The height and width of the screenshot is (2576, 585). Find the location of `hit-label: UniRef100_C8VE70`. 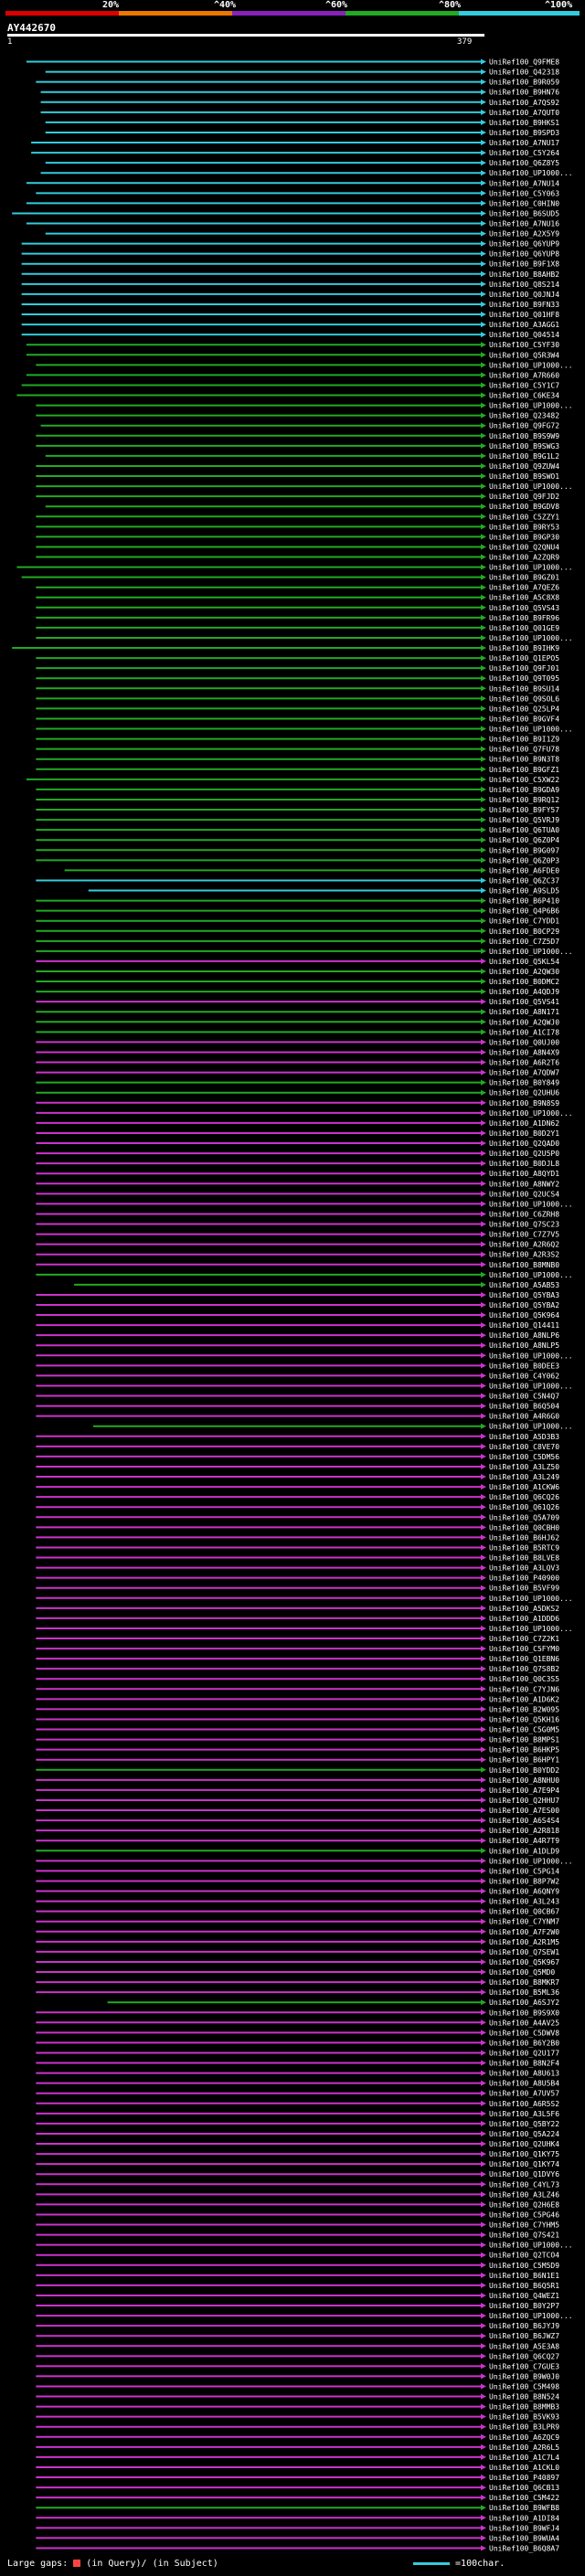

hit-label: UniRef100_C8VE70 is located at coordinates (524, 1447).